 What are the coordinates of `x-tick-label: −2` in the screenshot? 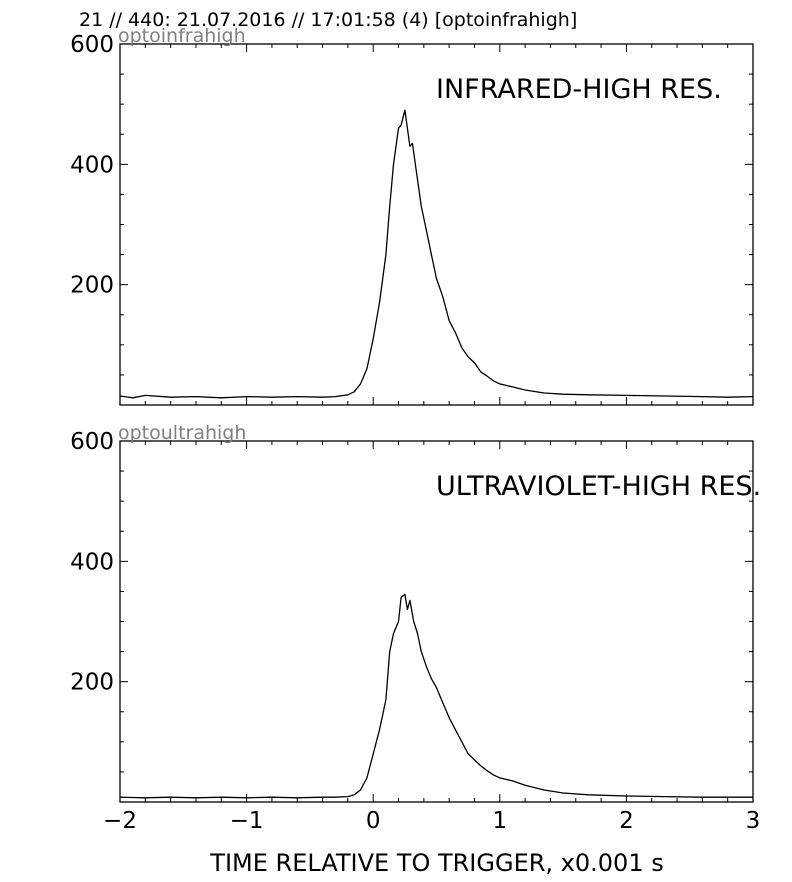 It's located at (120, 821).